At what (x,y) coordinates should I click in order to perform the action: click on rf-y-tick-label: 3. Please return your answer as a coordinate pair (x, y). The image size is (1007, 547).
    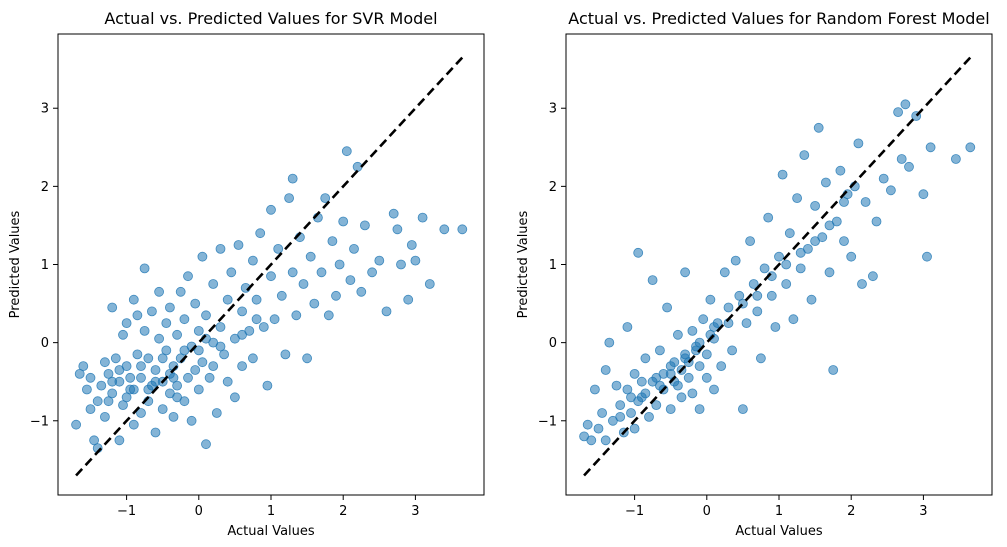
    Looking at the image, I should click on (553, 109).